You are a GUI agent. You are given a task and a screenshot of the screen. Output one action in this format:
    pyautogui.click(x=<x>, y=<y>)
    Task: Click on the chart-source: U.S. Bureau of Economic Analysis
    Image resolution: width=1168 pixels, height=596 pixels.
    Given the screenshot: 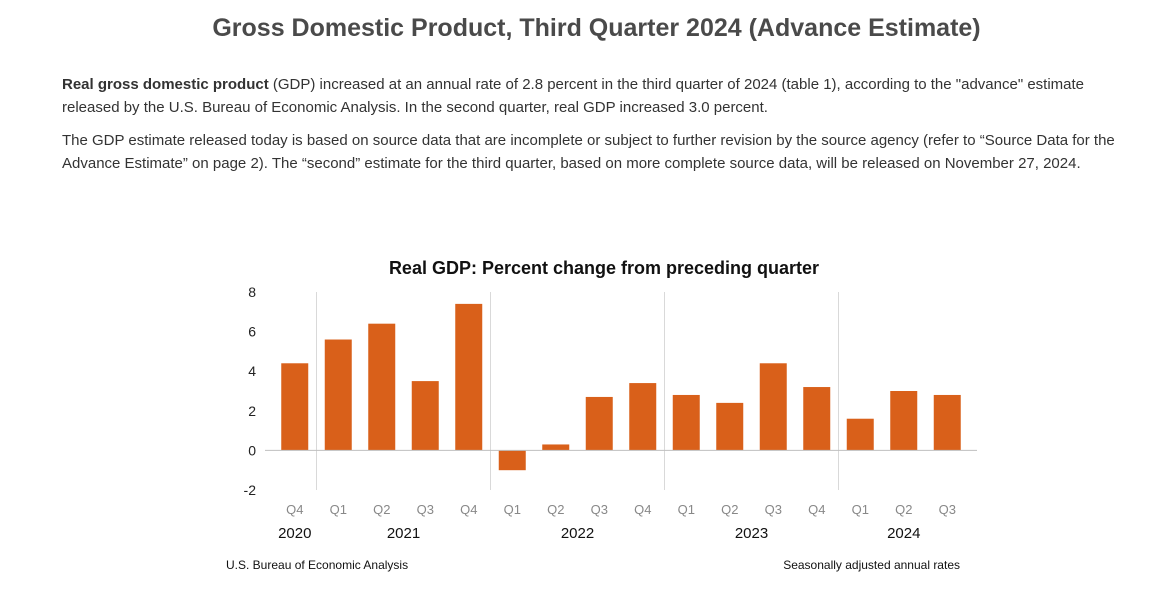 What is the action you would take?
    pyautogui.click(x=317, y=565)
    